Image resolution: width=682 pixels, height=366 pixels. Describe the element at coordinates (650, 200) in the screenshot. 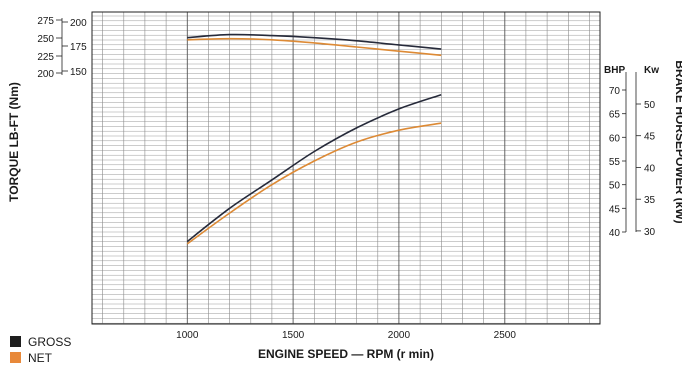

I see `kw-tick-label: 35` at that location.